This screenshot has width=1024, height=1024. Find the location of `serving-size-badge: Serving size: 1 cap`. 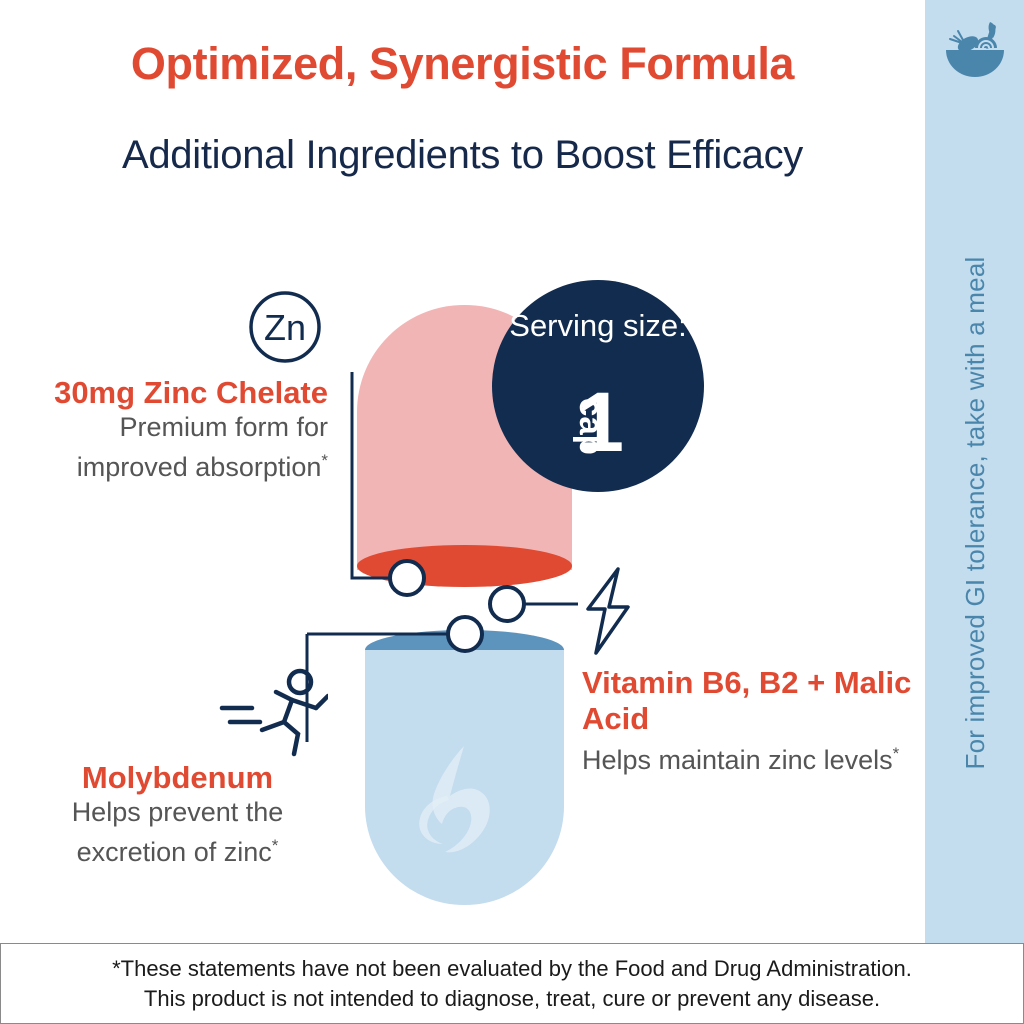

serving-size-badge: Serving size: 1 cap is located at coordinates (598, 386).